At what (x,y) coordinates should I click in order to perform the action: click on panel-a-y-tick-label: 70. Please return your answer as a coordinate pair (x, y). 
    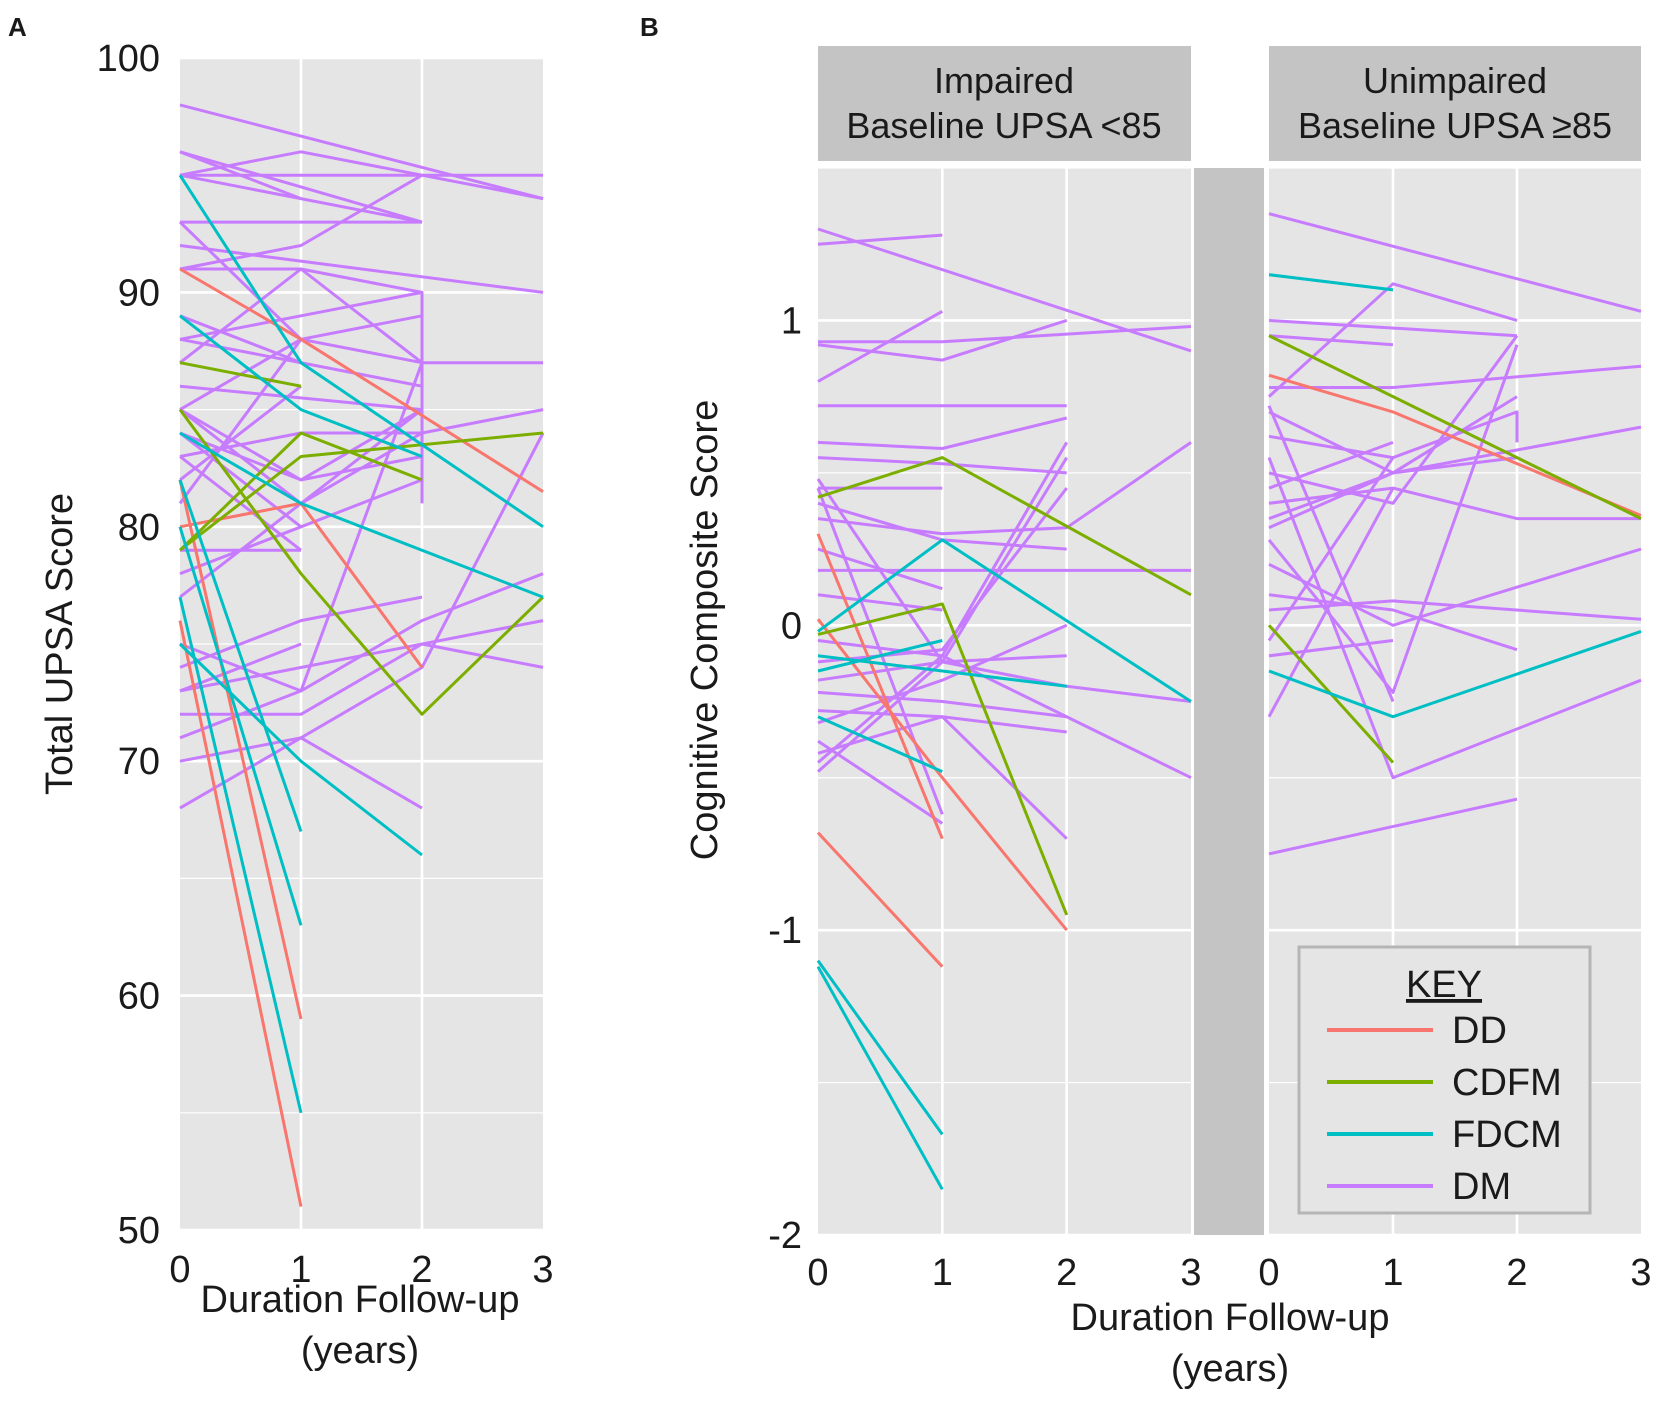
    Looking at the image, I should click on (139, 762).